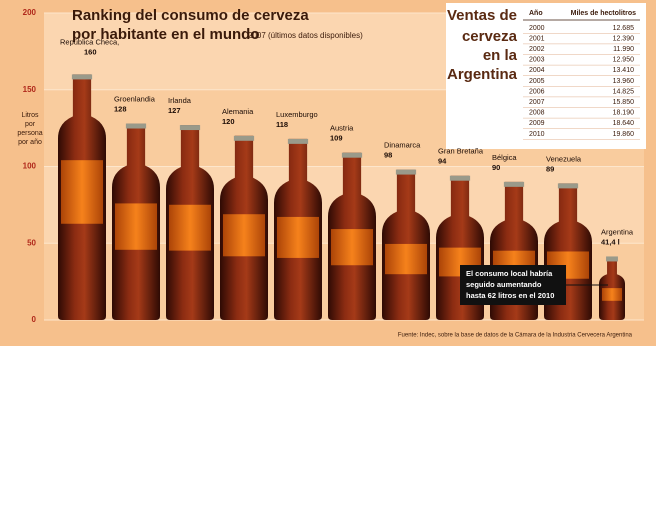 The image size is (661, 520). I want to click on category-label: Groenlandia, so click(135, 99).